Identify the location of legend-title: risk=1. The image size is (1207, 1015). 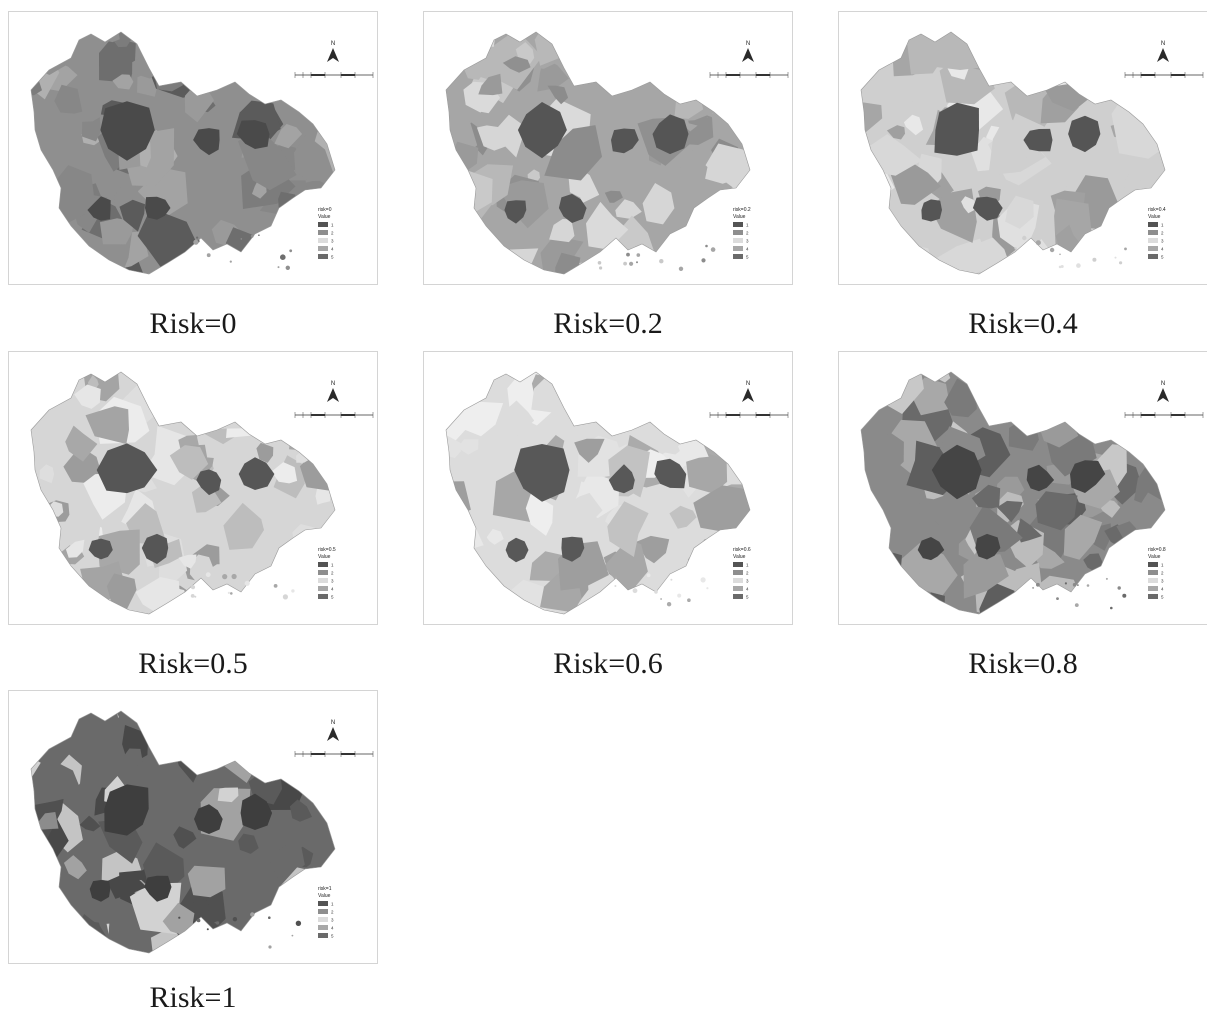
(325, 889).